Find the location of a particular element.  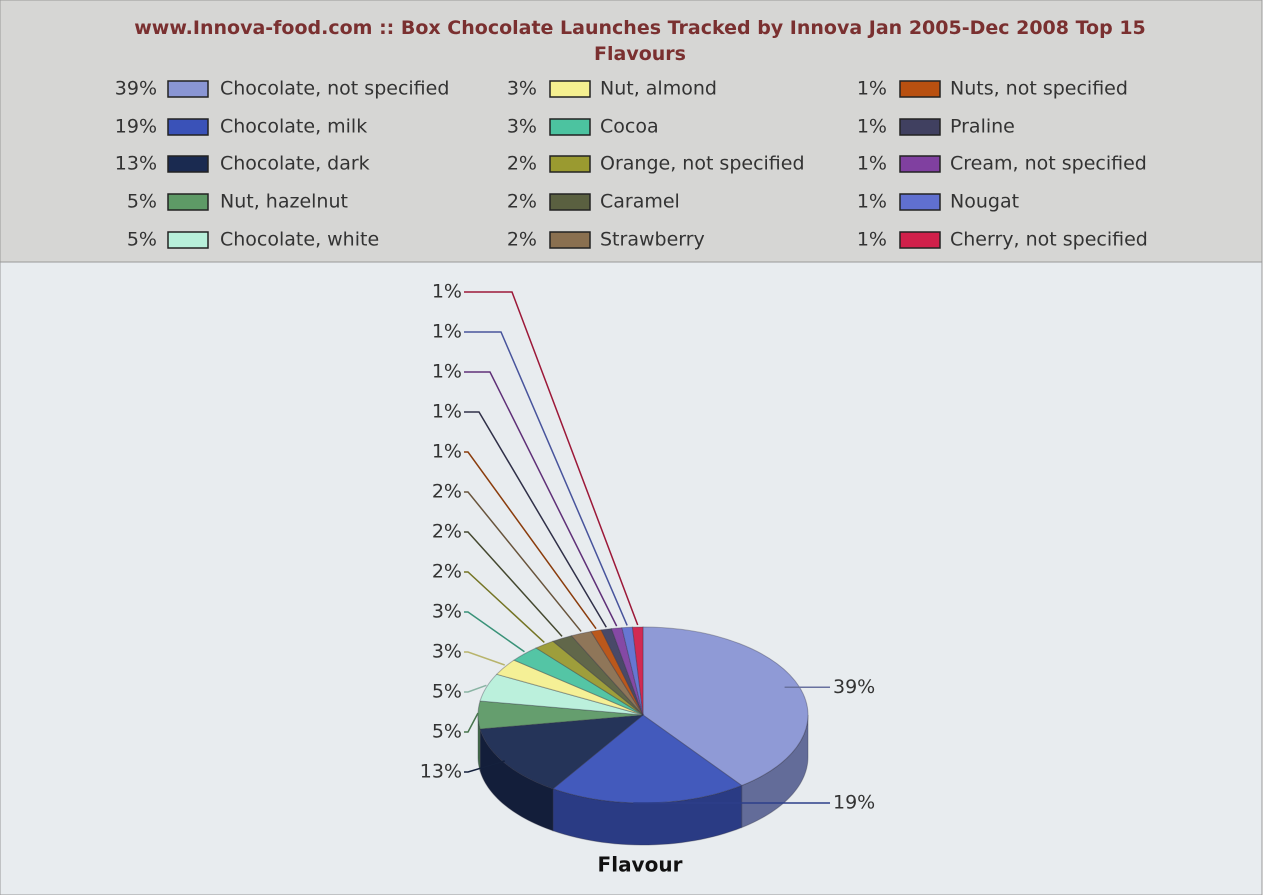

legend-label: Orange, not specified is located at coordinates (702, 164).